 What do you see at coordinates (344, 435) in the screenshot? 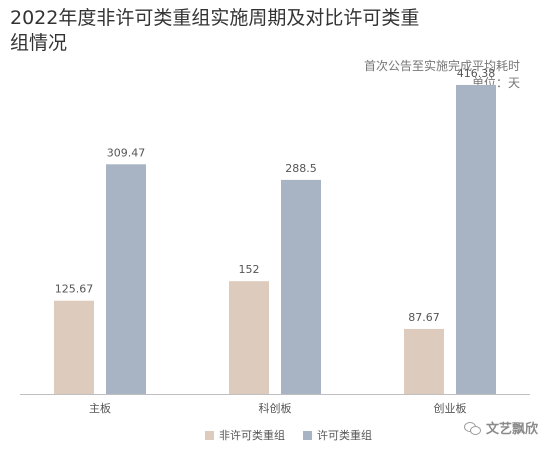
I see `legend-label: 许可类重组` at bounding box center [344, 435].